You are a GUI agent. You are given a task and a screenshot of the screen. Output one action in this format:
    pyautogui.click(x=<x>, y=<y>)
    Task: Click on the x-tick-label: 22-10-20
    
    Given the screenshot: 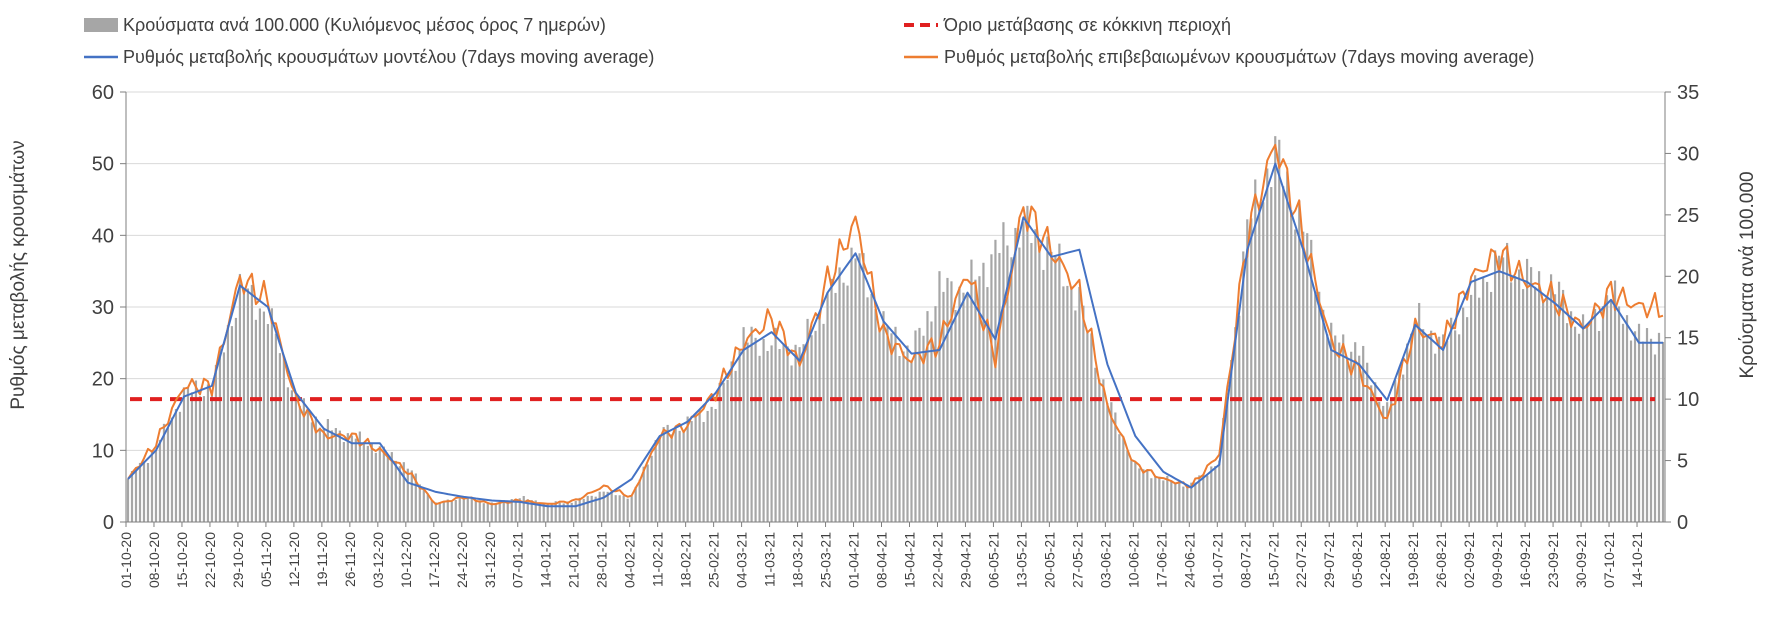 What is the action you would take?
    pyautogui.click(x=210, y=560)
    